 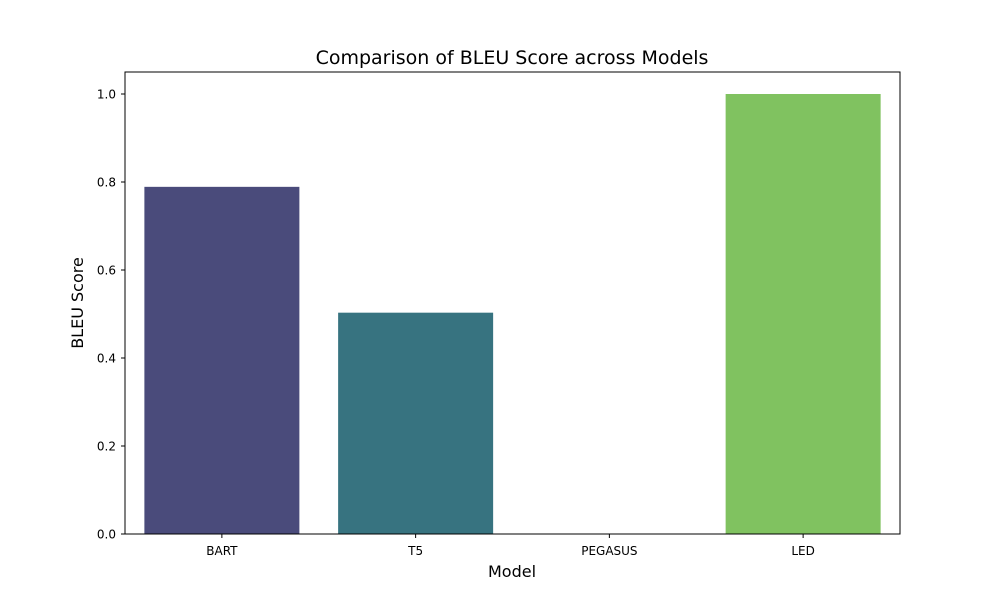 I want to click on bar-t5, so click(x=416, y=423).